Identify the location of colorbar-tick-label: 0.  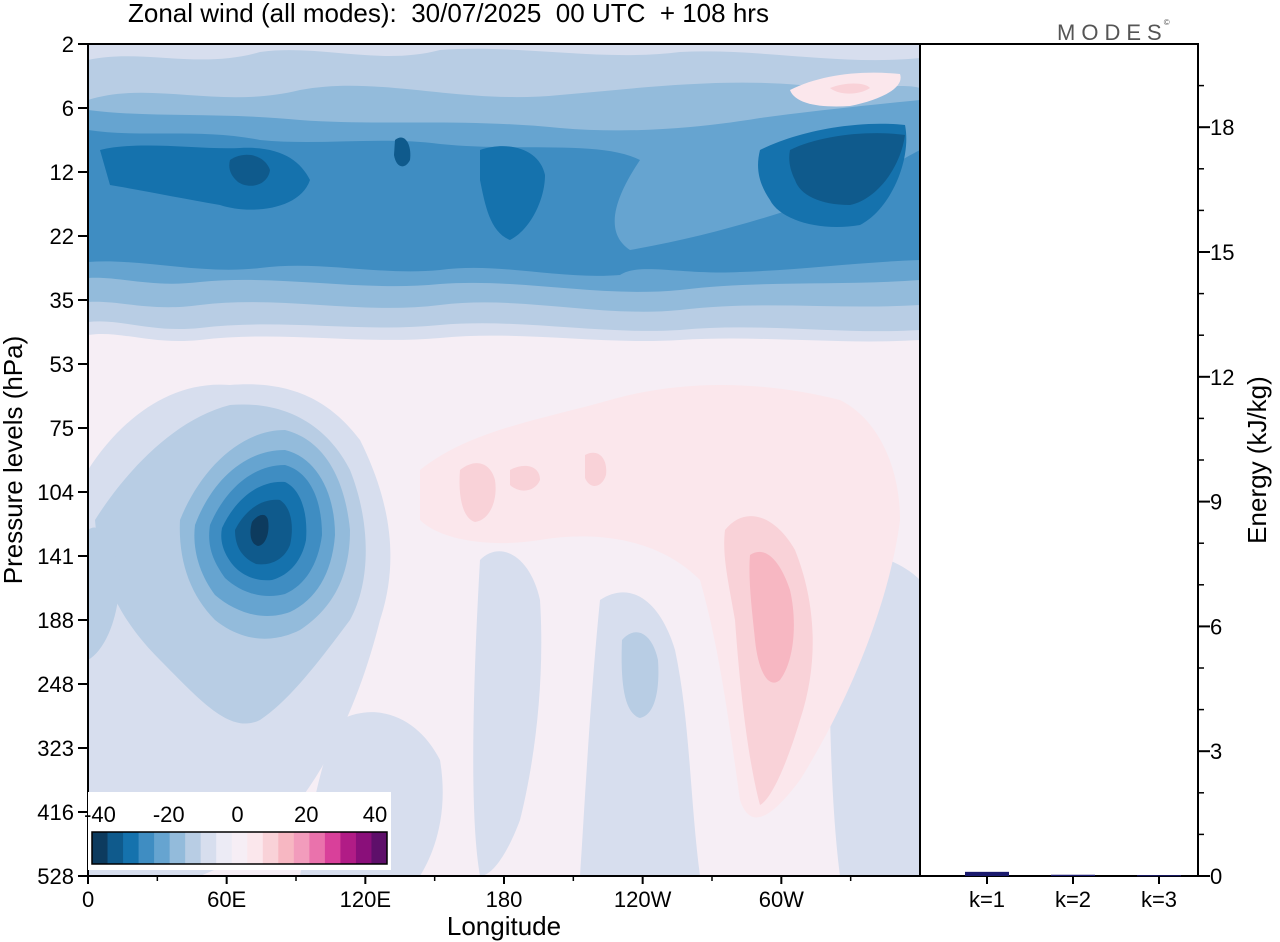
(237, 814).